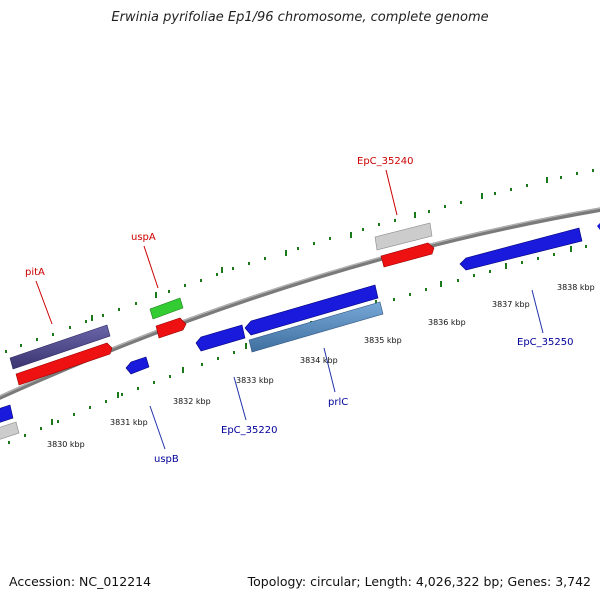 Image resolution: width=600 pixels, height=600 pixels. What do you see at coordinates (192, 401) in the screenshot?
I see `scale-label: 3832 kbp` at bounding box center [192, 401].